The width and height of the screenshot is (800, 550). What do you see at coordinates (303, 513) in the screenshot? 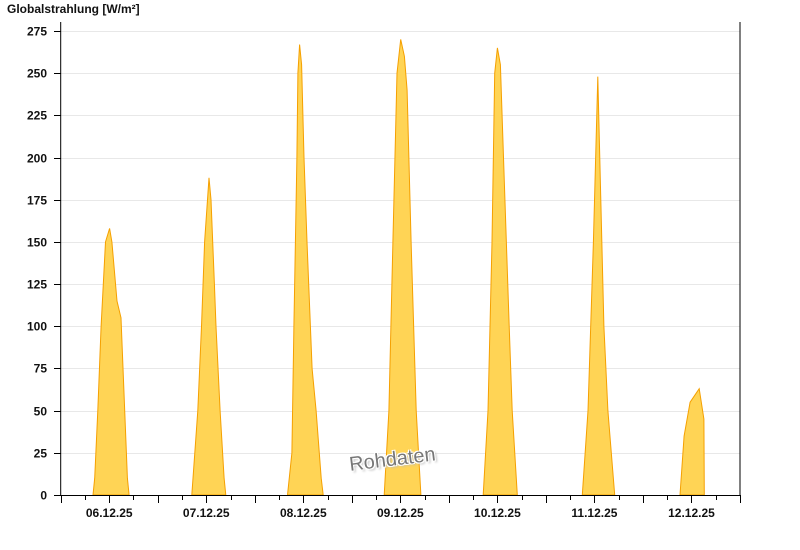
I see `x-tick-label: 08.12.25` at bounding box center [303, 513].